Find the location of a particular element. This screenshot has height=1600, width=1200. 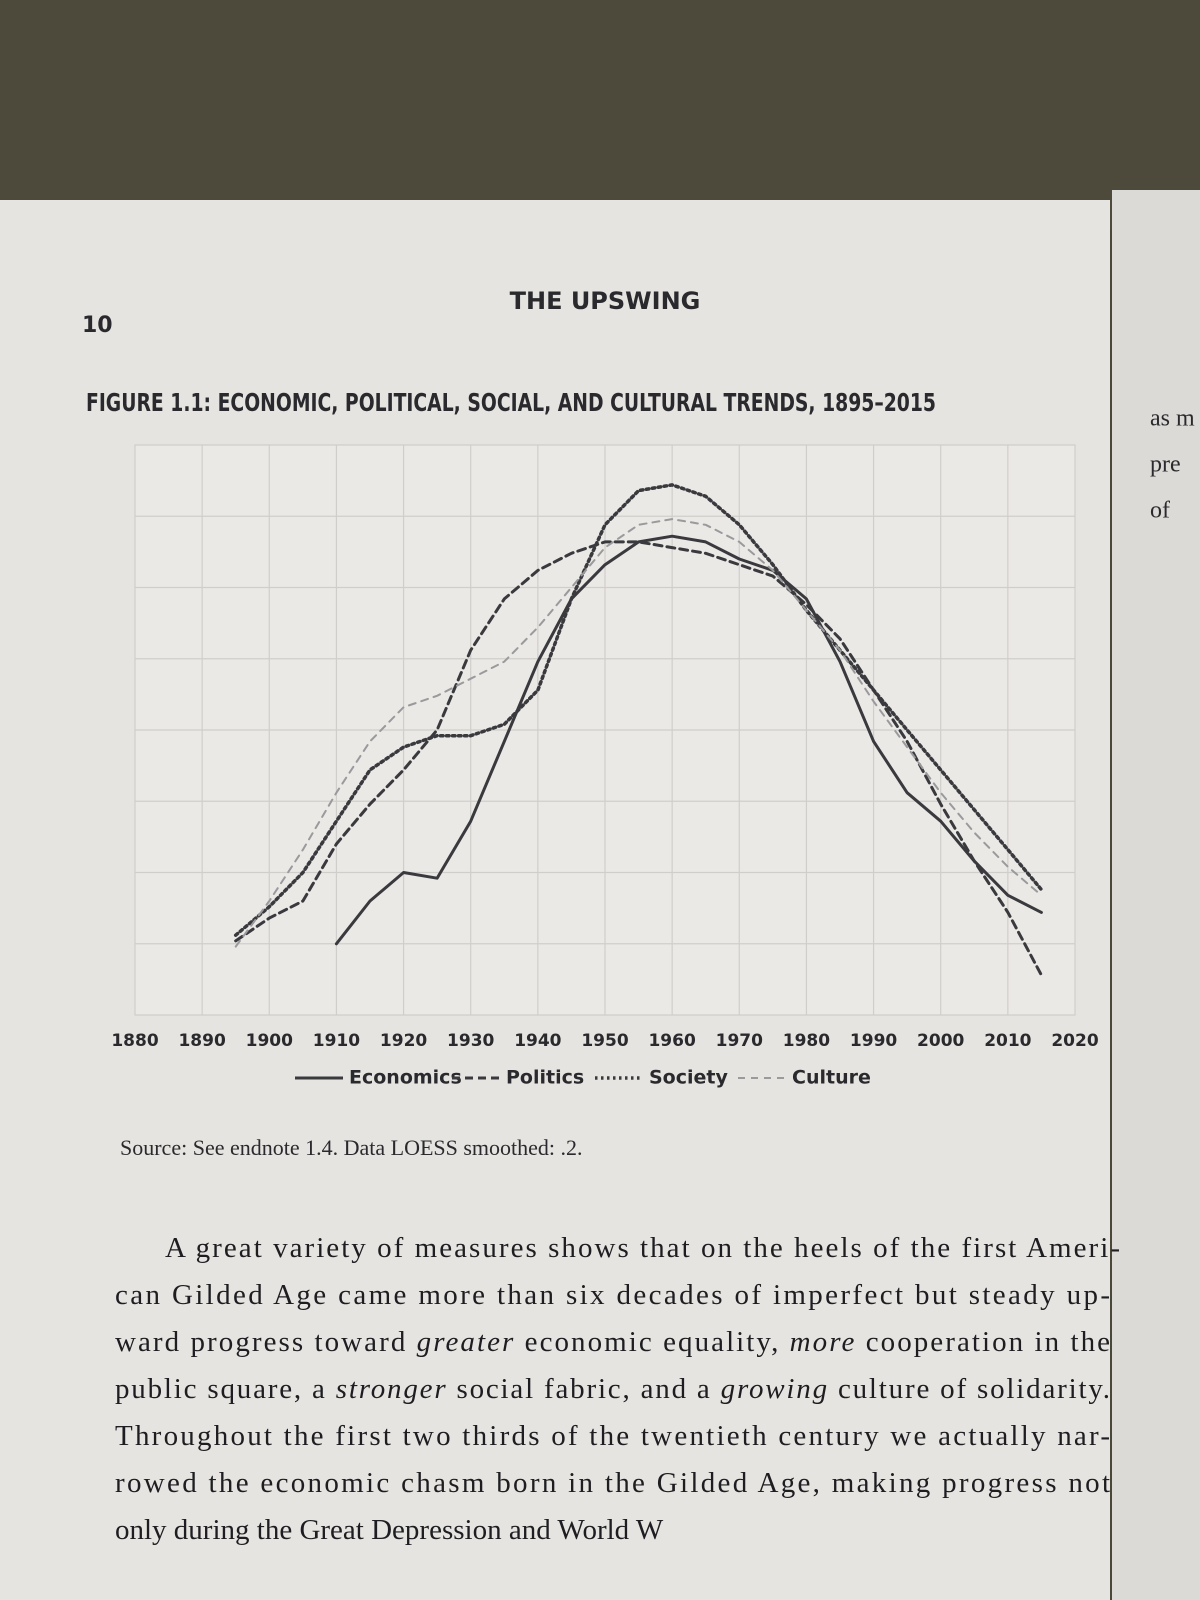

text-run: social fabric, and a is located at coordinates (582, 1389).